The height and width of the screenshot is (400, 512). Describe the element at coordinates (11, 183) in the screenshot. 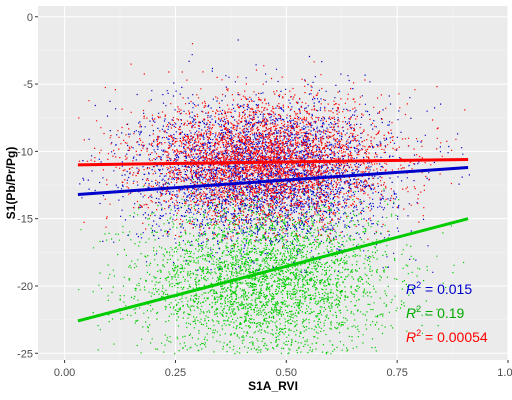

I see `y-axis-title: S1(Pb/Pr/Pg)` at that location.